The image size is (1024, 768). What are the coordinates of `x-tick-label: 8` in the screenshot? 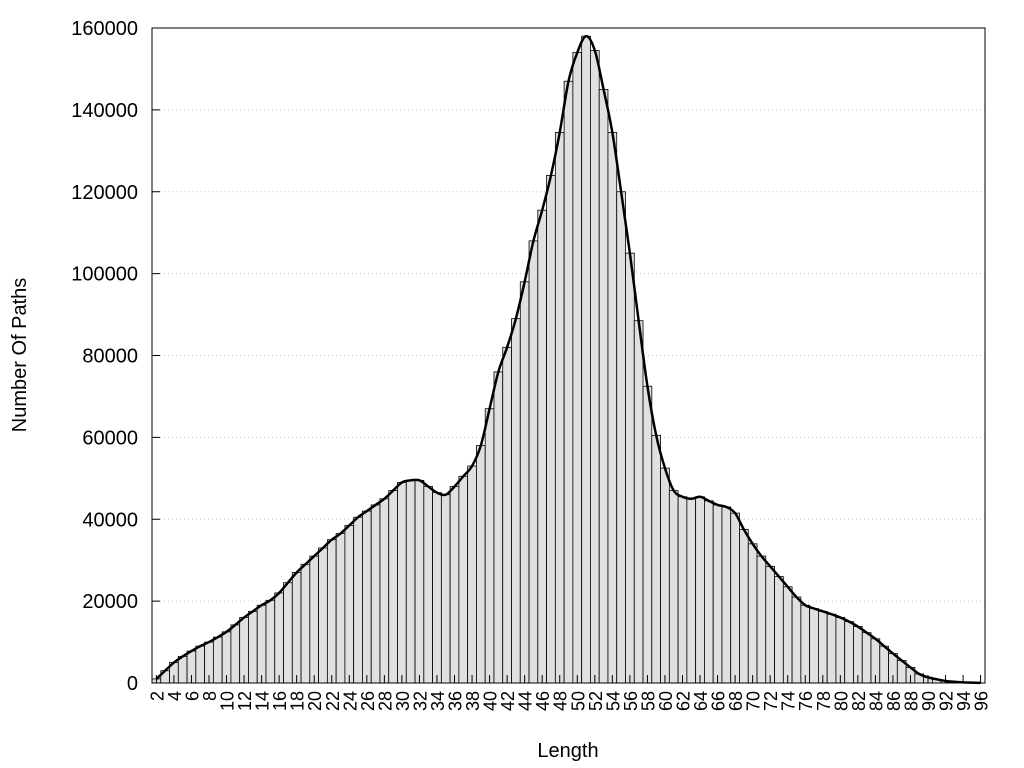 It's located at (210, 696).